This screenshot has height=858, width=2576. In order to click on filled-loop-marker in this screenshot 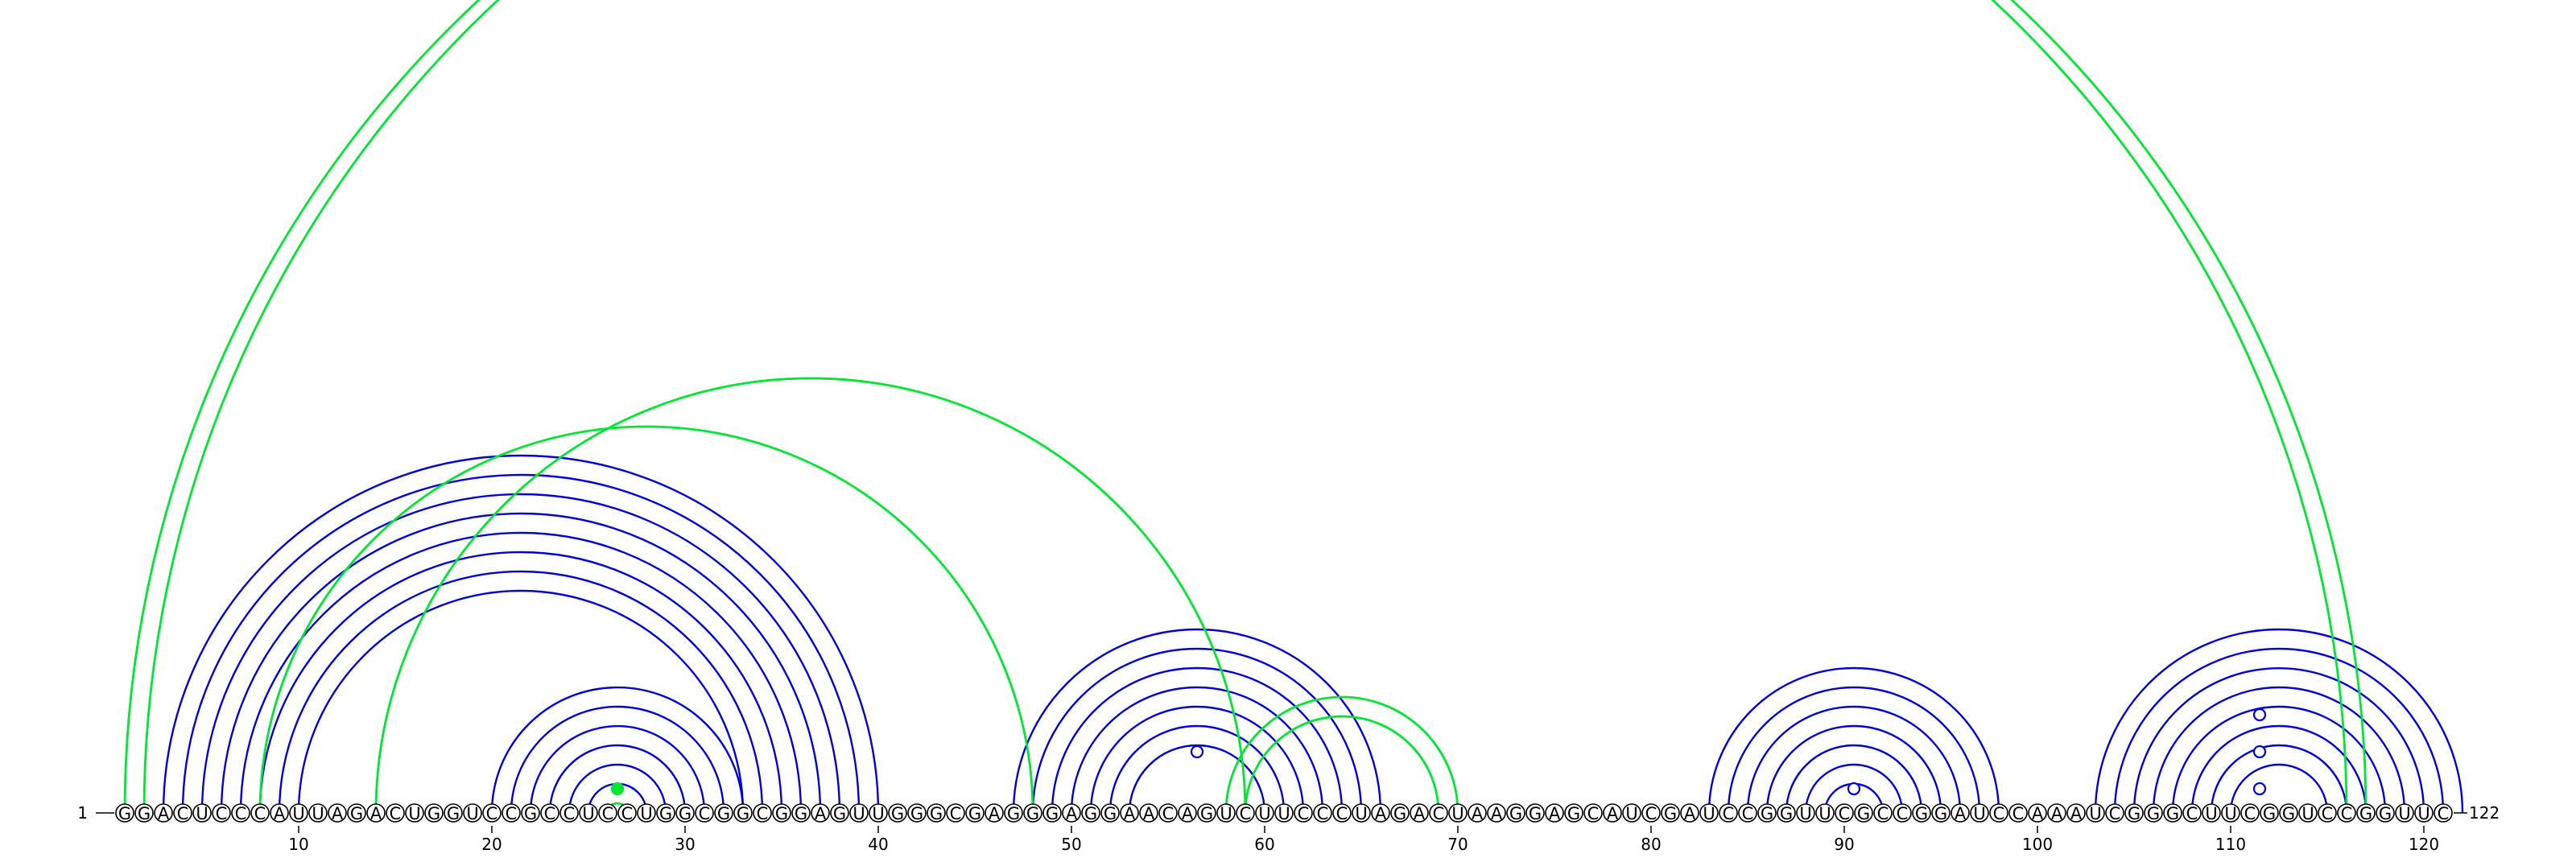, I will do `click(617, 789)`.